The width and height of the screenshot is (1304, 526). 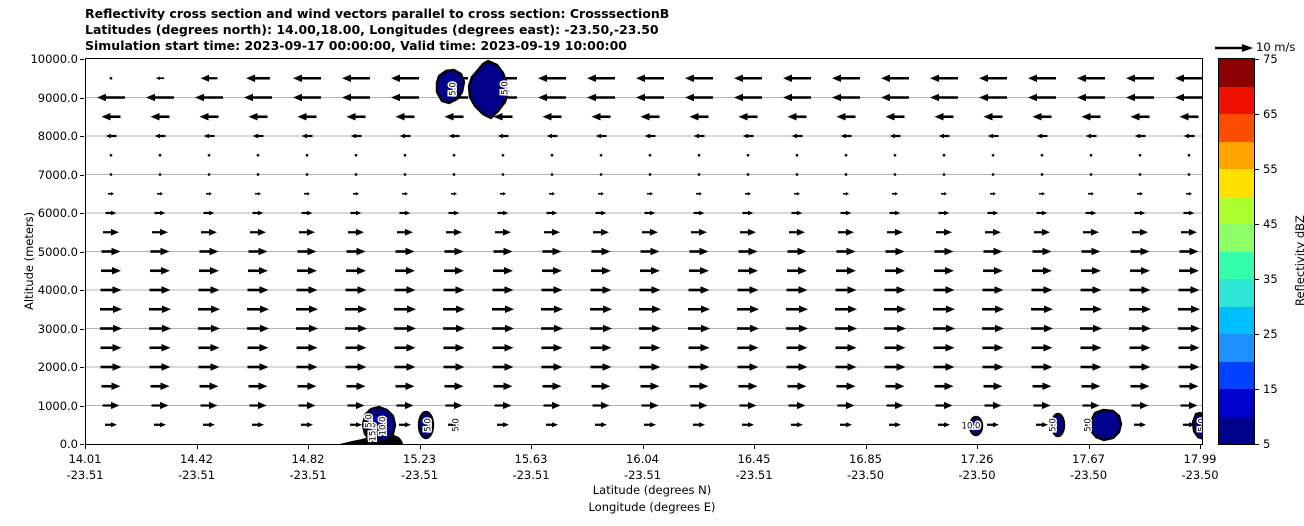 I want to click on y-tick-label: 5000.0, so click(x=57, y=251).